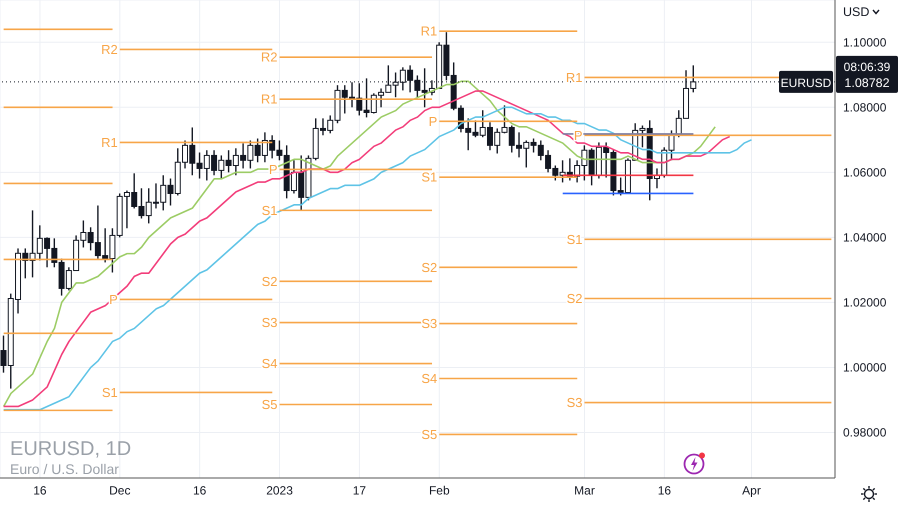  Describe the element at coordinates (867, 83) in the screenshot. I see `ref-line-label: 1.08782` at that location.